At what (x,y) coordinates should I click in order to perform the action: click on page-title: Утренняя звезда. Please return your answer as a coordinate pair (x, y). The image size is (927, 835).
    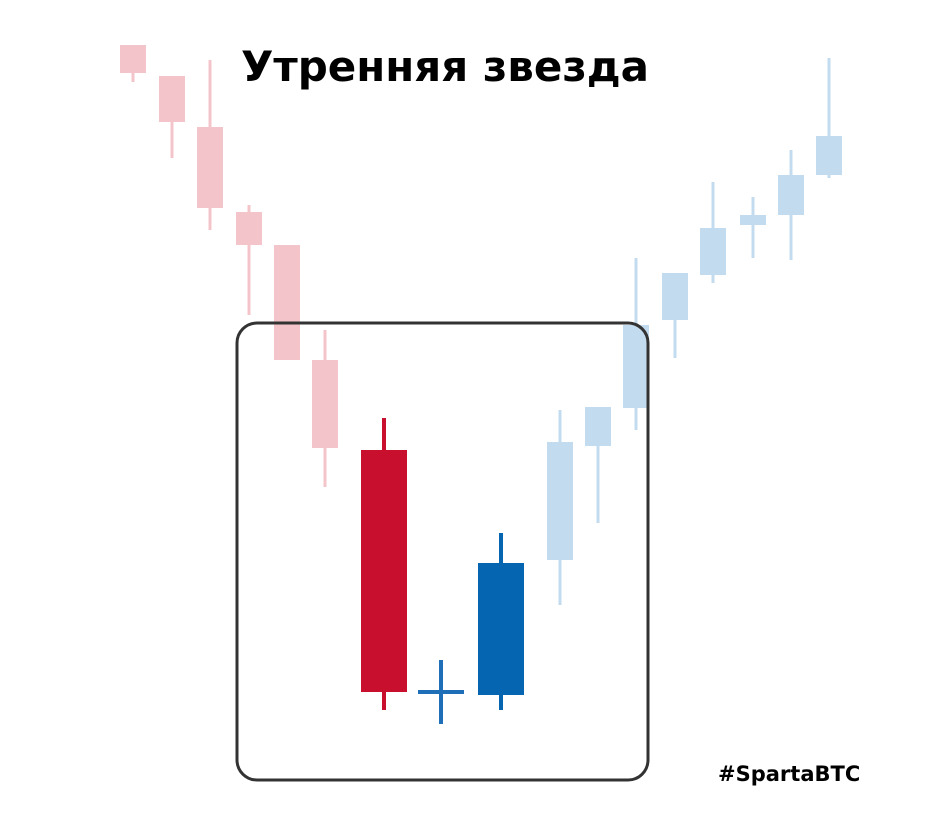
    Looking at the image, I should click on (444, 66).